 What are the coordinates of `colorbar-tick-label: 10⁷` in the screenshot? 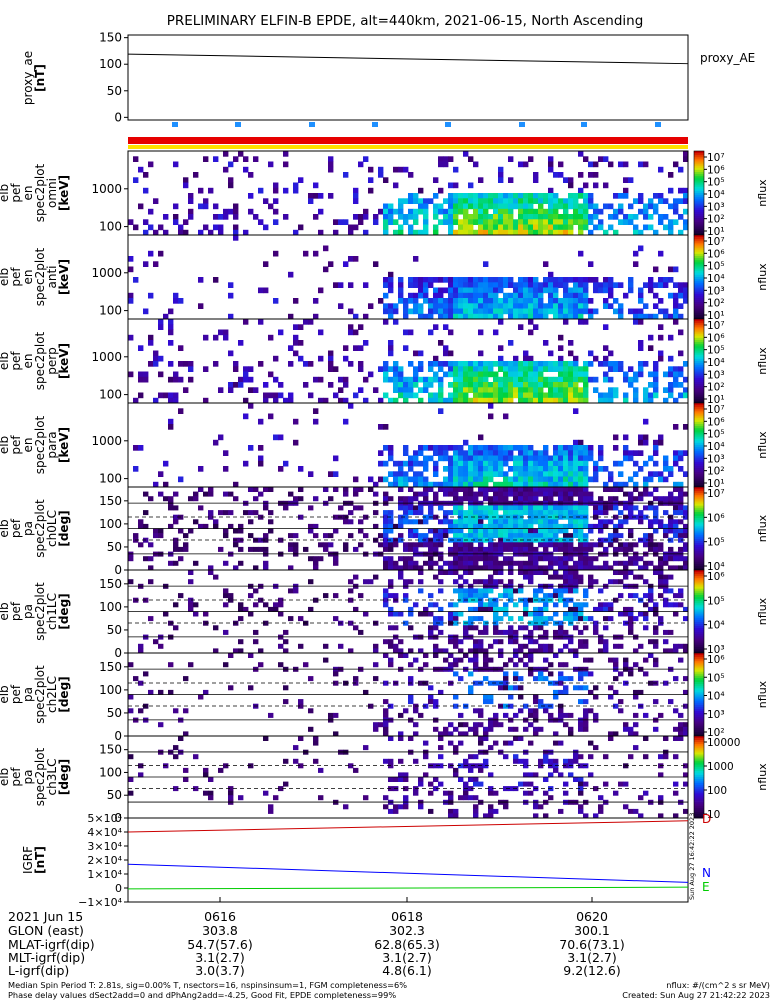 It's located at (716, 158).